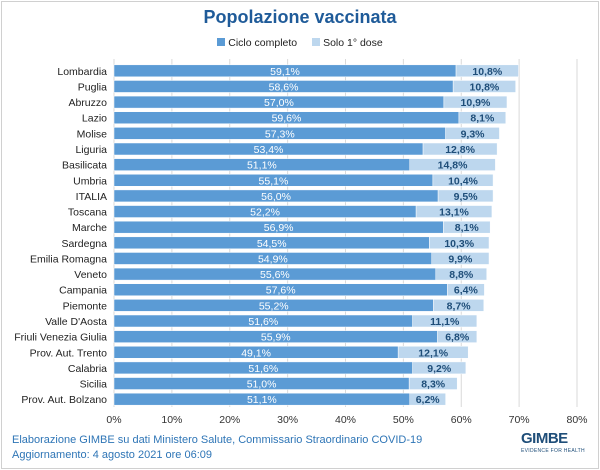 The image size is (600, 470). I want to click on data-label: 9,2%, so click(439, 369).